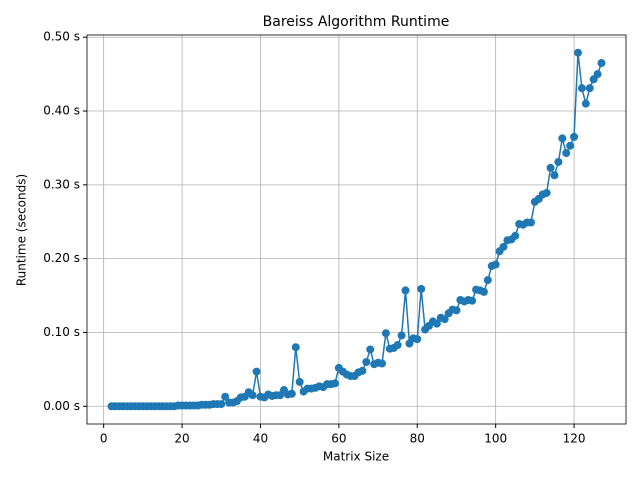  What do you see at coordinates (61, 406) in the screenshot?
I see `y-tick-label: 0.00 s` at bounding box center [61, 406].